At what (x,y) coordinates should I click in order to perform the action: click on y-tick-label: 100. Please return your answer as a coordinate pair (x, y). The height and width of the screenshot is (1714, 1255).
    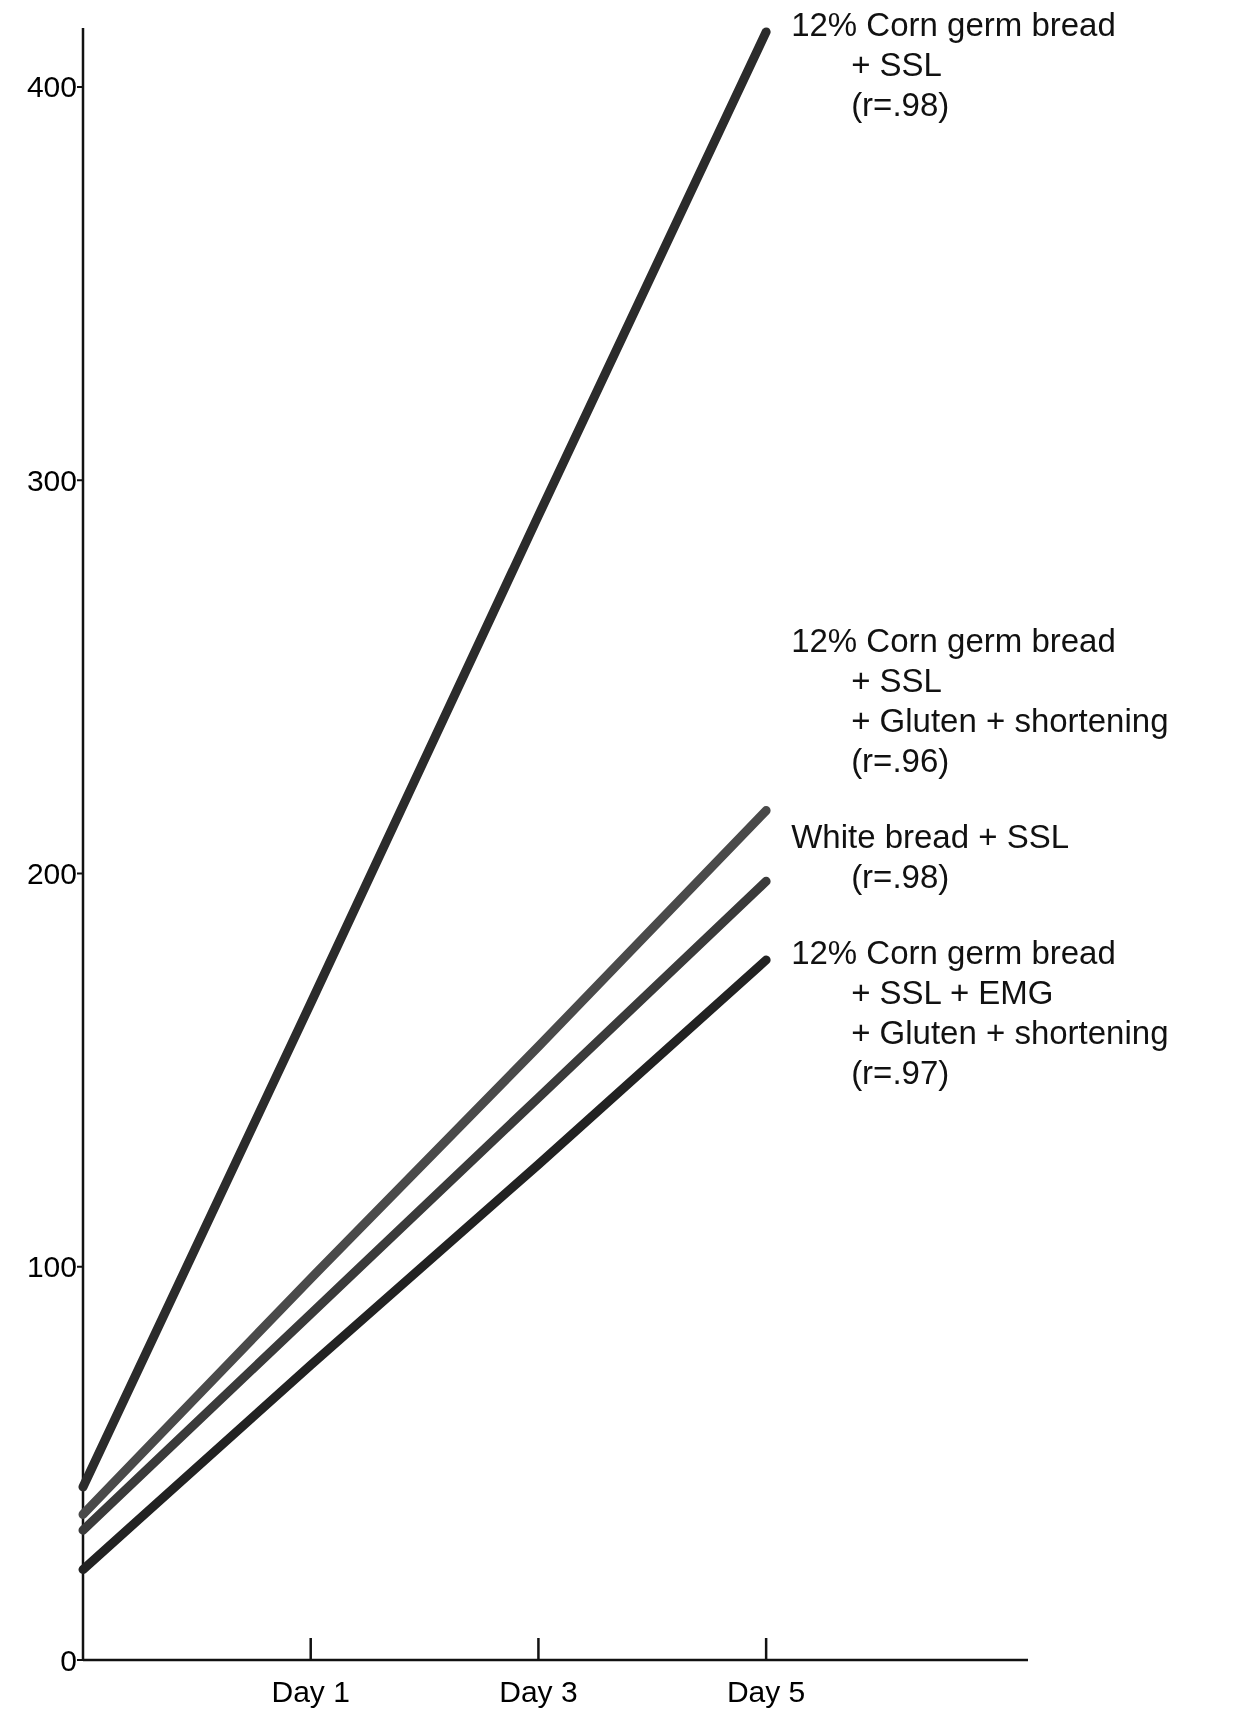
    Looking at the image, I should click on (51, 1267).